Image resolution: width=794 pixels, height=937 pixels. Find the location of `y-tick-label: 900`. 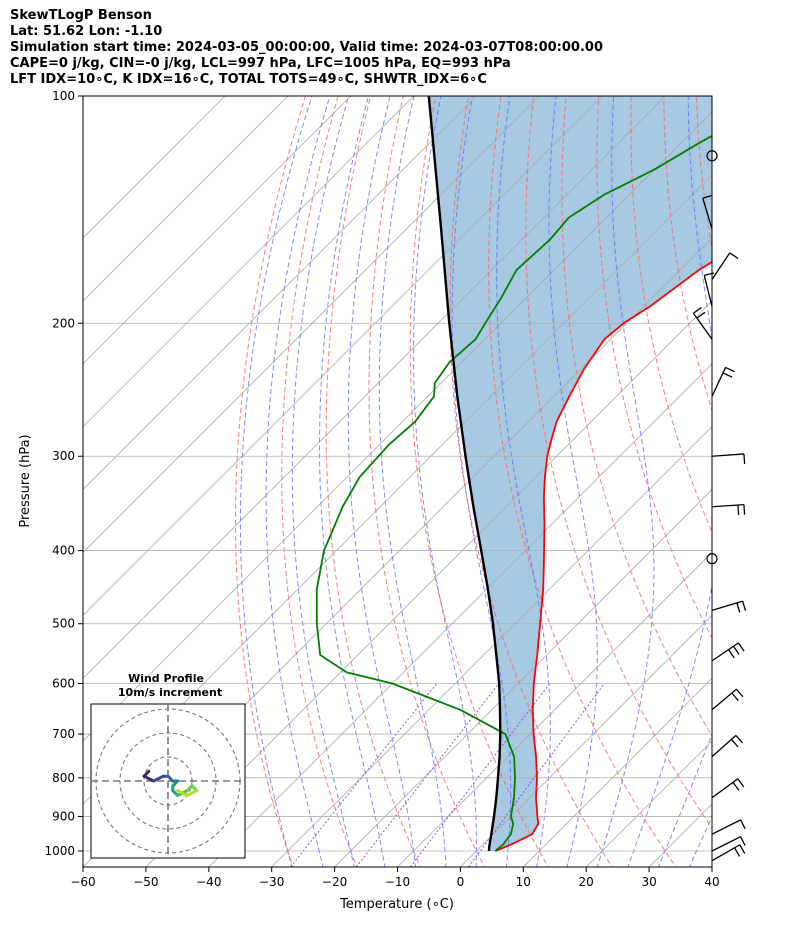

y-tick-label: 900 is located at coordinates (63, 816).